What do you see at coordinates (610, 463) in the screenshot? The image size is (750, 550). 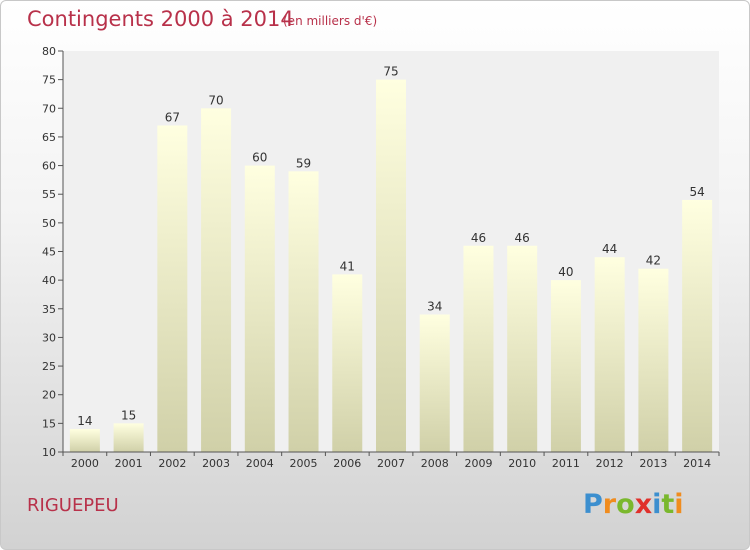 I see `x-tick-label: 2012` at bounding box center [610, 463].